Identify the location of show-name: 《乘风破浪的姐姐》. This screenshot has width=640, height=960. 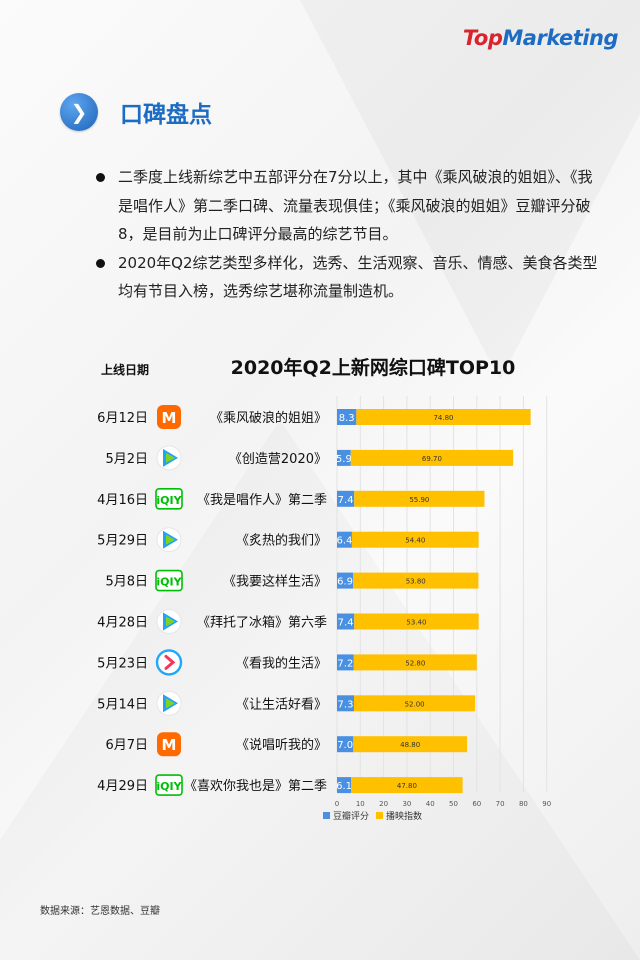
(268, 418).